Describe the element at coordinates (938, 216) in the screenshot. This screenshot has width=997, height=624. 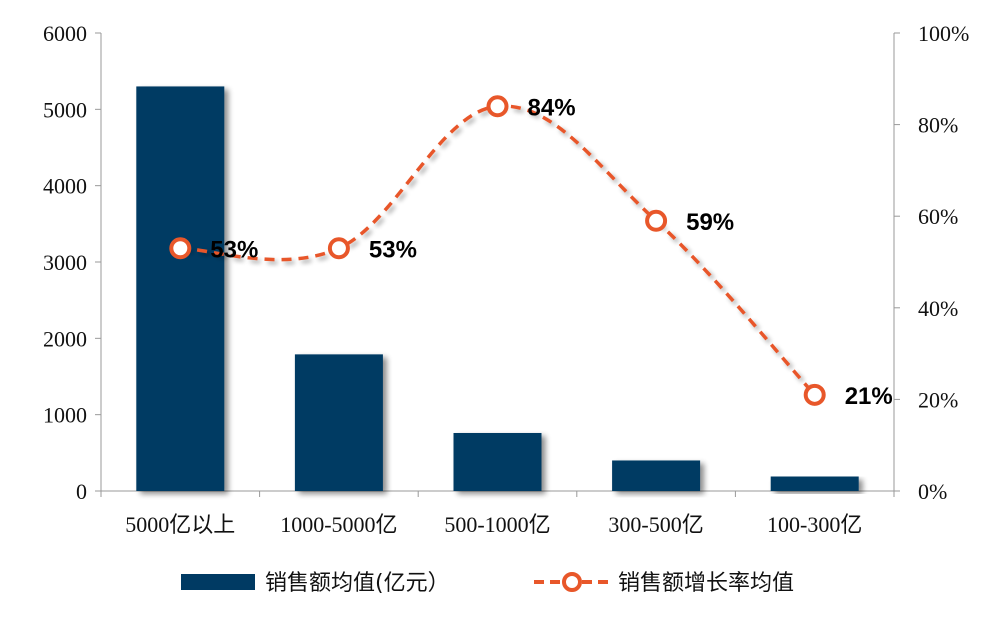
I see `right-tick-label: 60%` at that location.